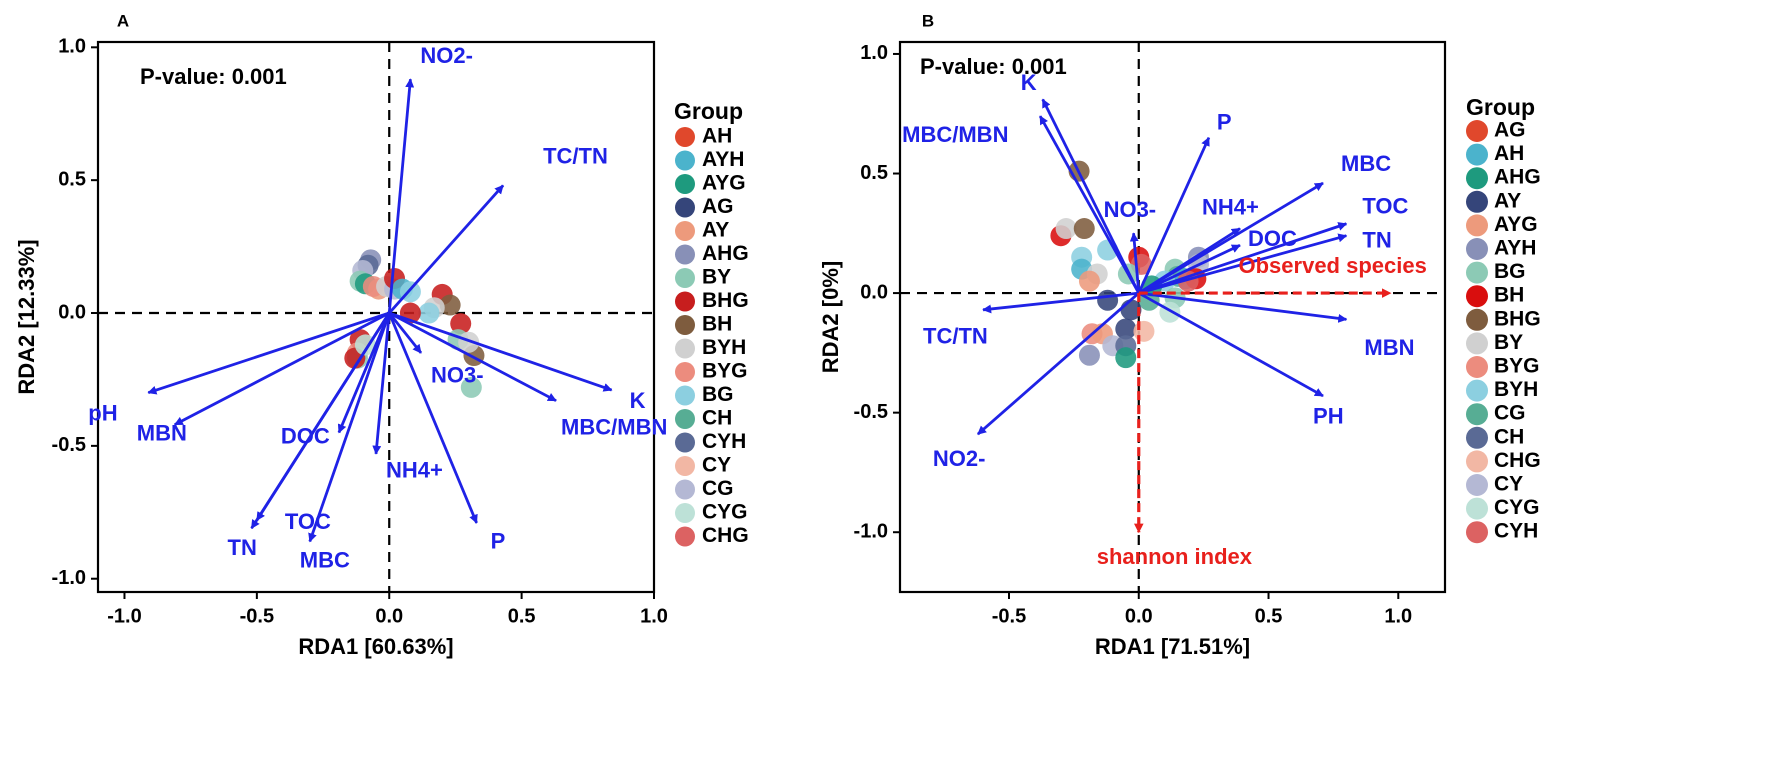 The width and height of the screenshot is (1772, 759). Describe the element at coordinates (469, 342) in the screenshot. I see `point-byh` at that location.